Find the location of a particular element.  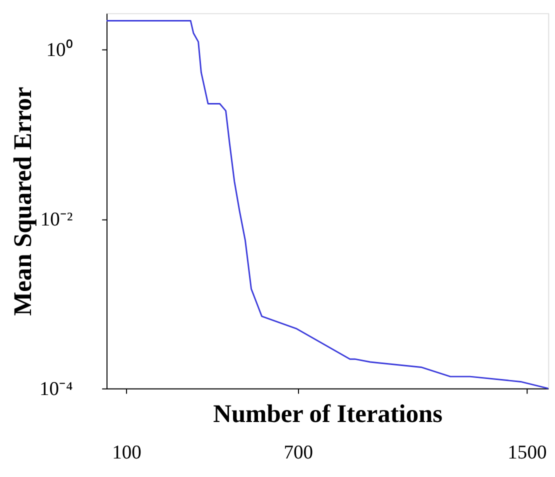

x-tick-label: 100 is located at coordinates (127, 453).